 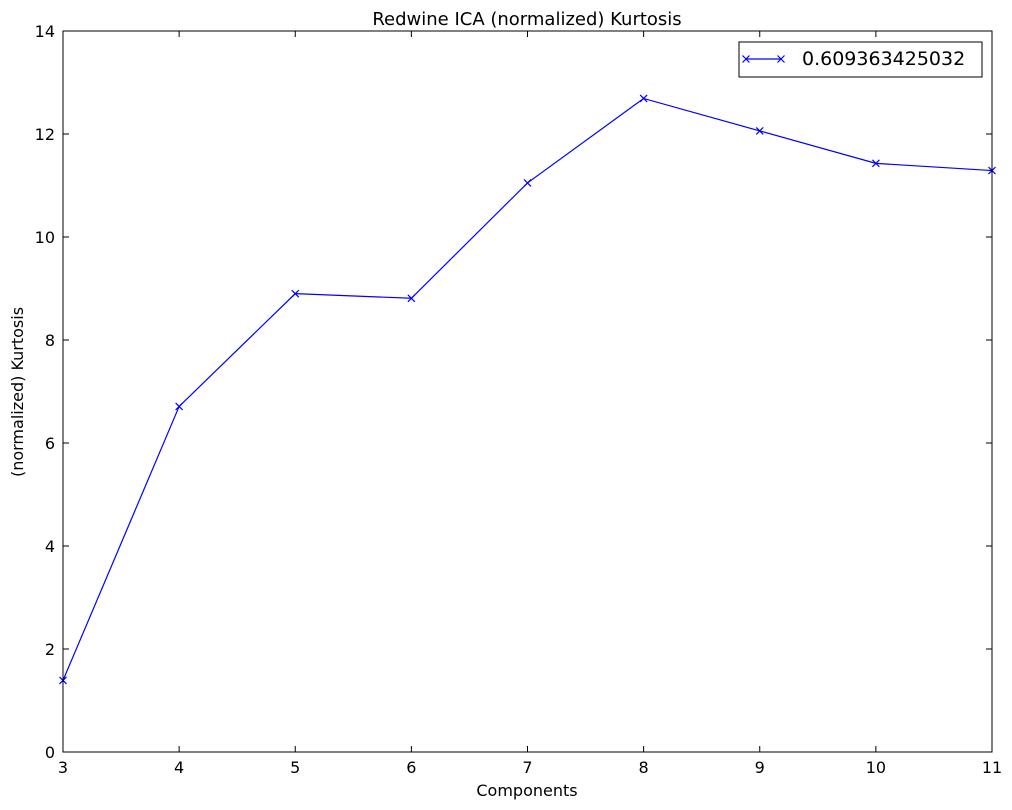 I want to click on y-tick-label: 12, so click(x=45, y=134).